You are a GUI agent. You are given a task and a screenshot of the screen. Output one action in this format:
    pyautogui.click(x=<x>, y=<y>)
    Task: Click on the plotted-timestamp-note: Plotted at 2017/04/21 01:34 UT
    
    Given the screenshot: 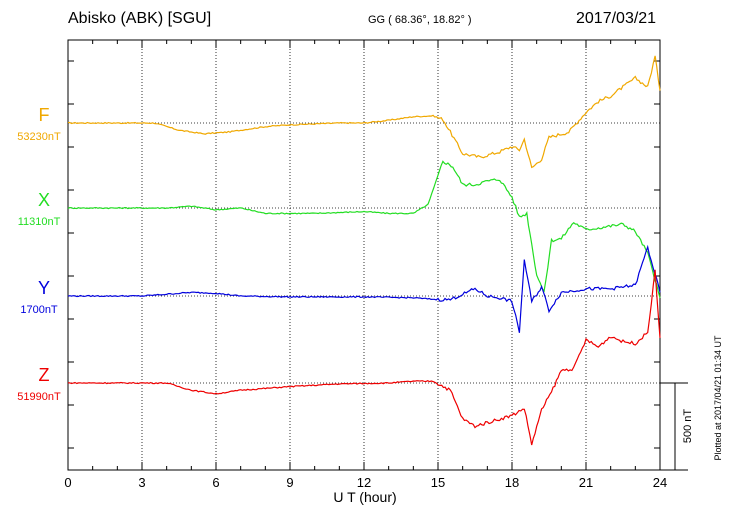 What is the action you would take?
    pyautogui.click(x=718, y=398)
    